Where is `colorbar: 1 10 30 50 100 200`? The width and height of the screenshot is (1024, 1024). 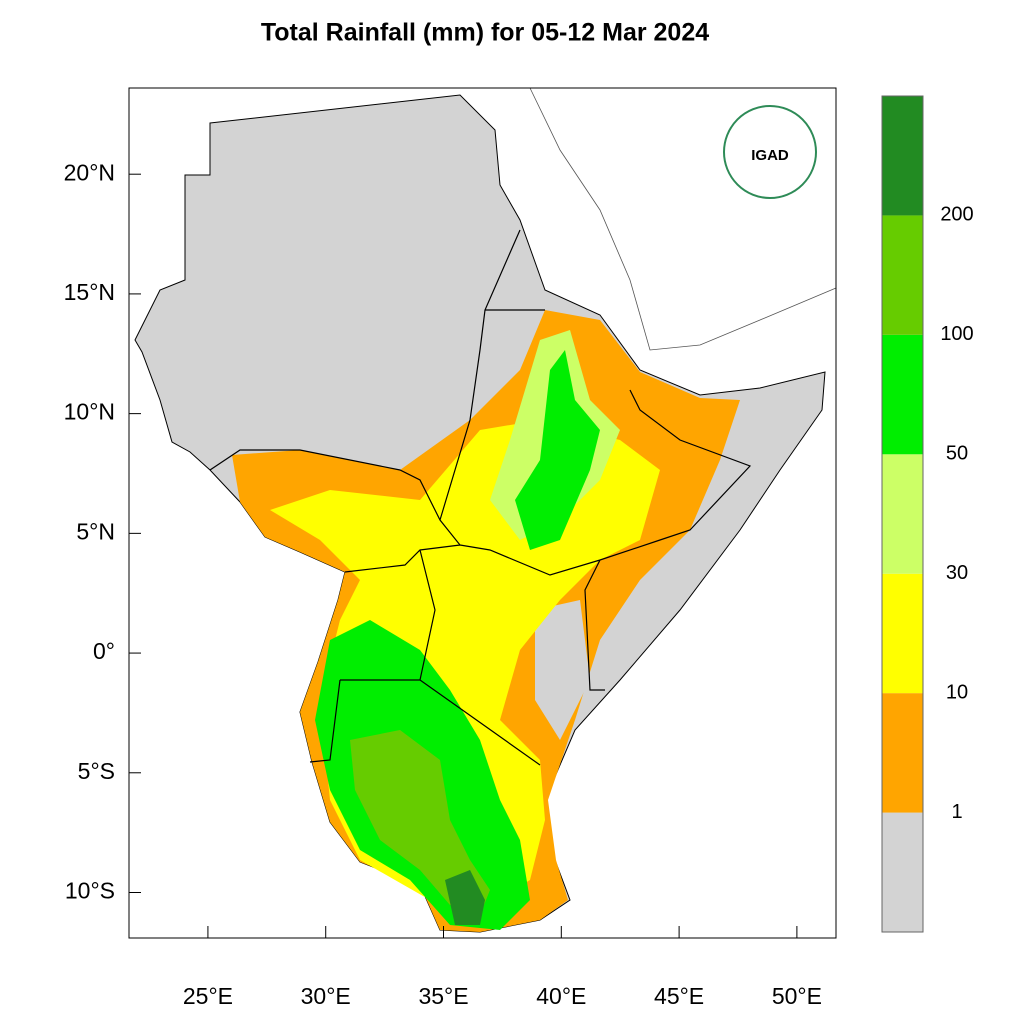
colorbar: 1 10 30 50 100 200 is located at coordinates (927, 514).